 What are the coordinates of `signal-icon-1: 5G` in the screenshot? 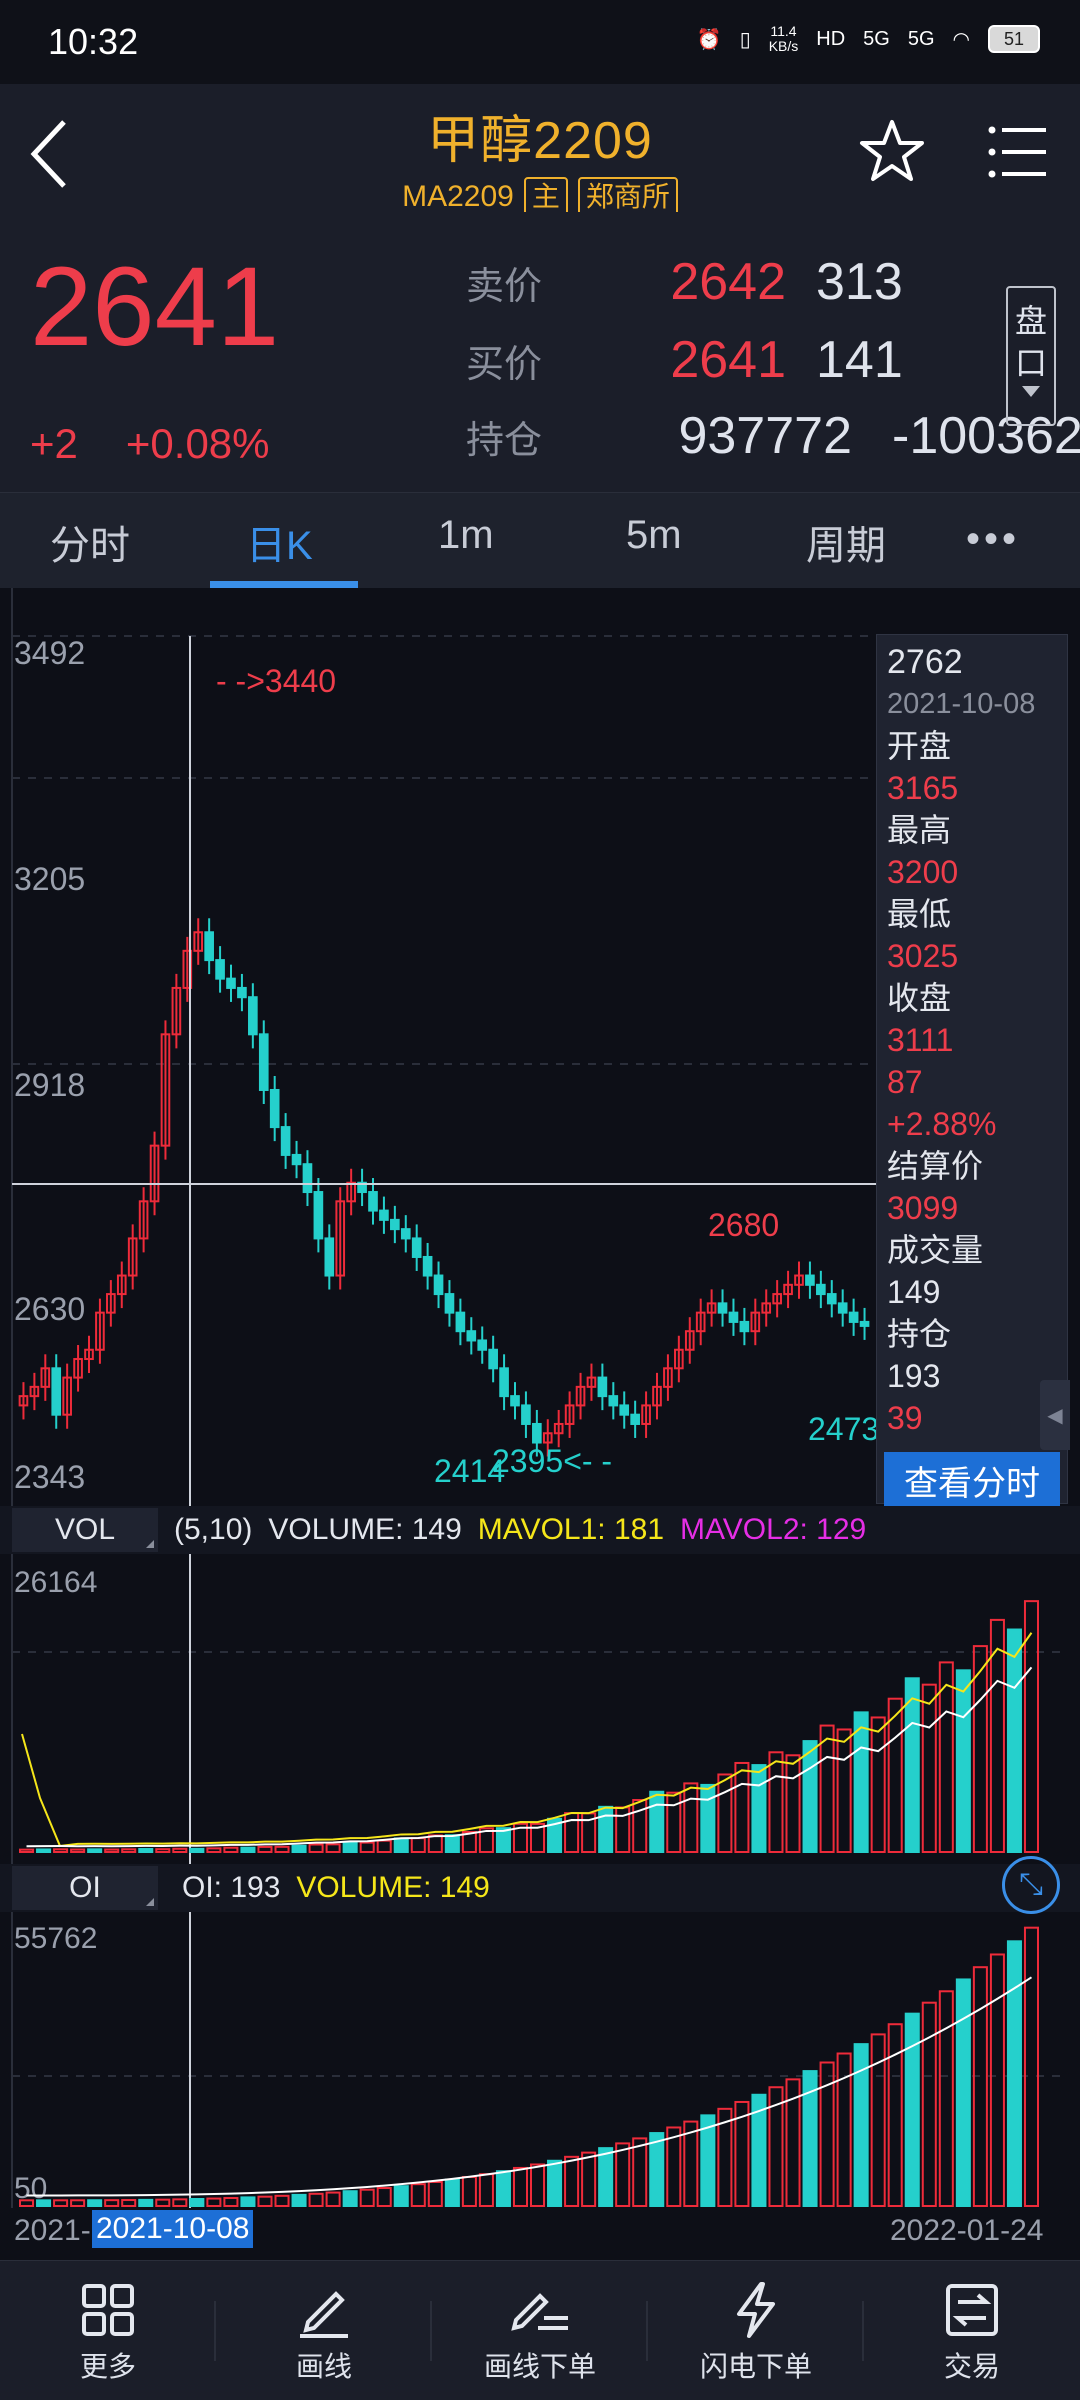 It's located at (876, 38).